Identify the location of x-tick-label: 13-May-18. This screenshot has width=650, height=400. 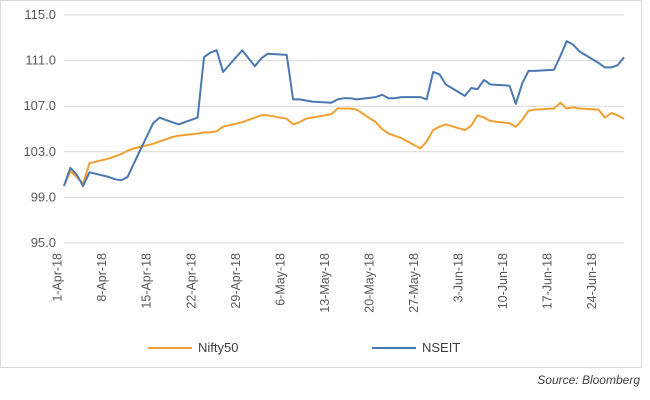
(325, 283).